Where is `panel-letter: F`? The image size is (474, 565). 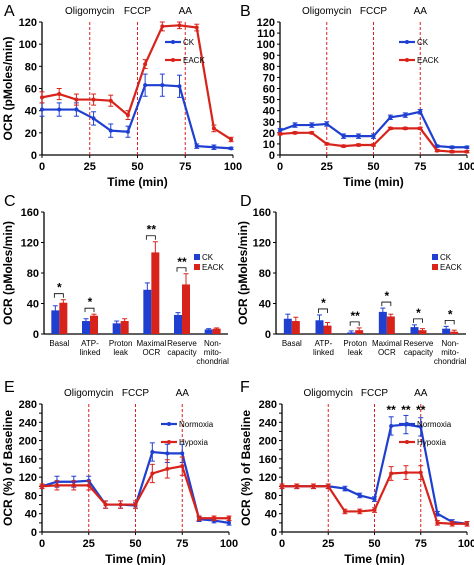
panel-letter: F is located at coordinates (245, 387).